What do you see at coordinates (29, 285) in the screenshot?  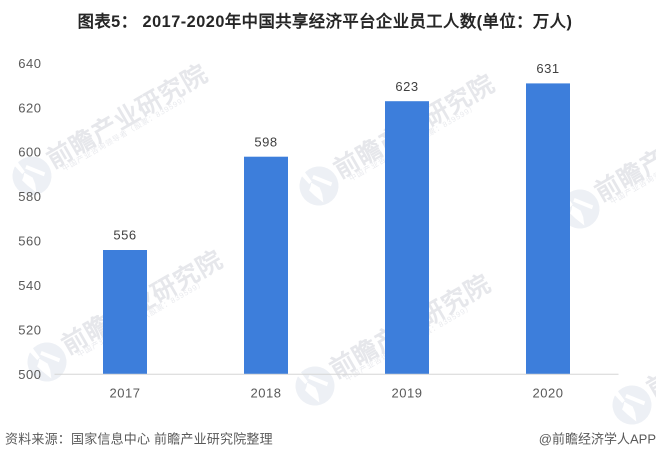 I see `svg-text: 540` at bounding box center [29, 285].